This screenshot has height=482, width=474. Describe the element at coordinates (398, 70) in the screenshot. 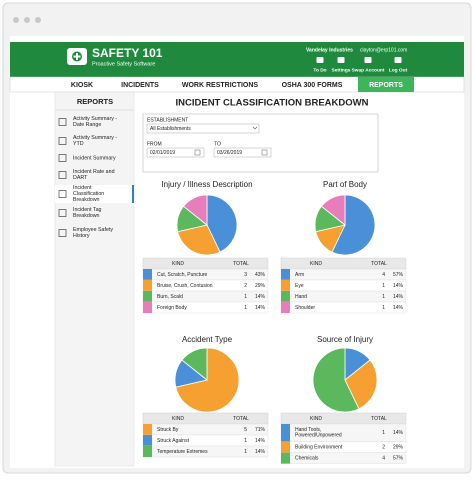

I see `action-label: Log Out` at that location.